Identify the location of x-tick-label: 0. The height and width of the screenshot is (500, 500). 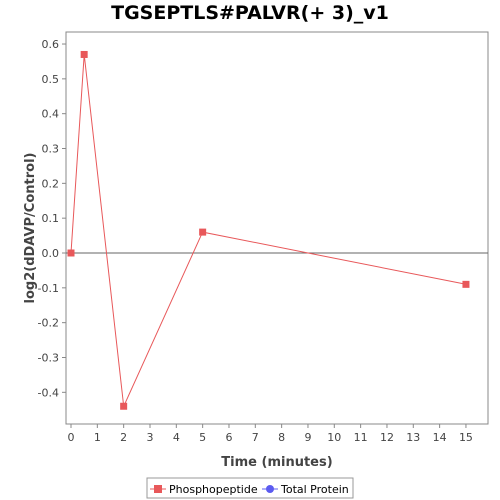
(71, 437).